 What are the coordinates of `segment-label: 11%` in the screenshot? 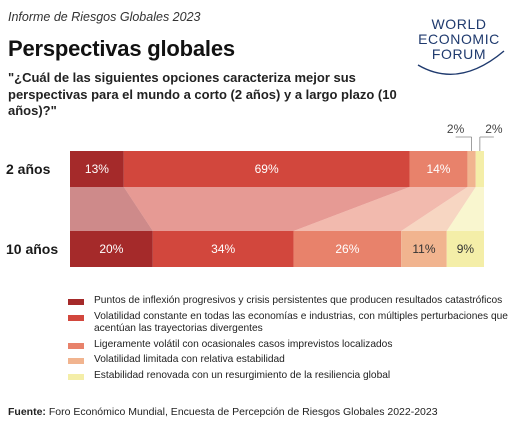 It's located at (423, 249).